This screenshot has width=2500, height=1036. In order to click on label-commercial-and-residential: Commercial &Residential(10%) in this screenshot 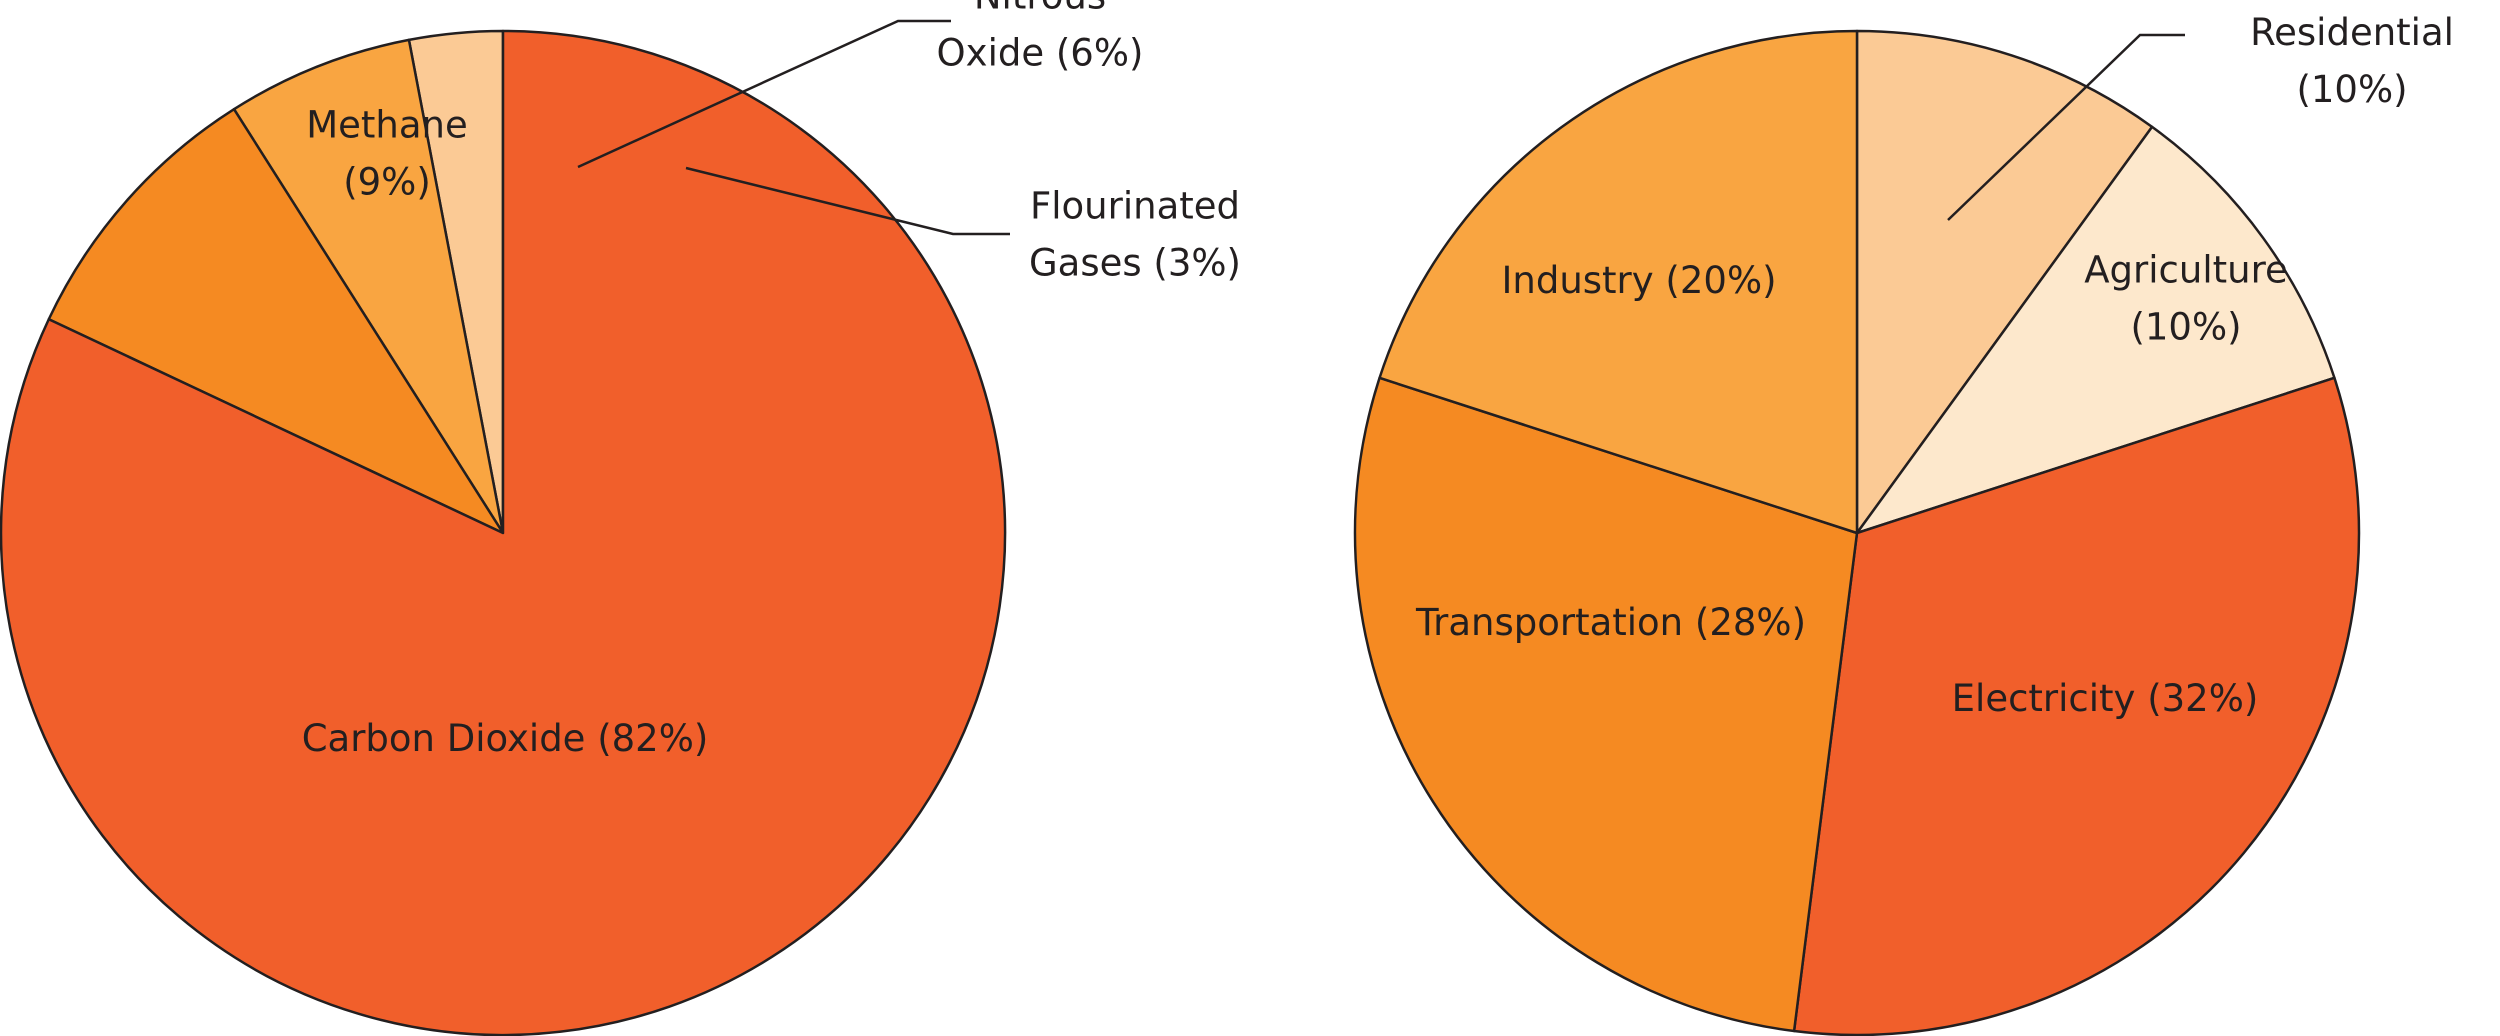, I will do `click(2352, 55)`.